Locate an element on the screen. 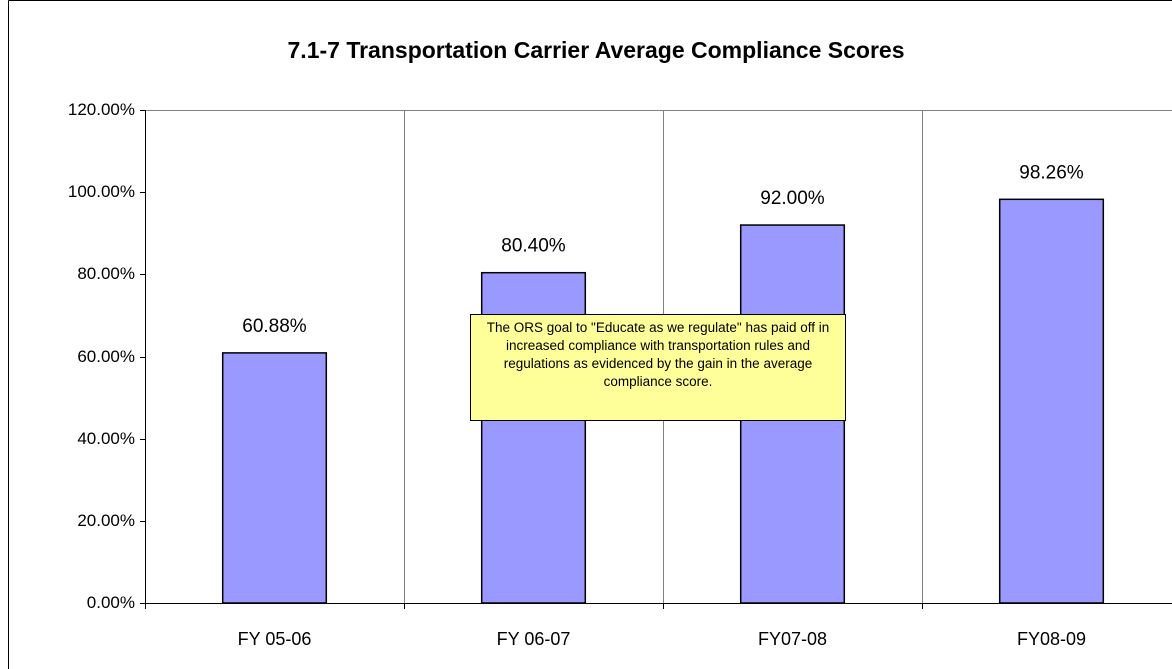  y-tick-label: 100.00% is located at coordinates (101, 191).